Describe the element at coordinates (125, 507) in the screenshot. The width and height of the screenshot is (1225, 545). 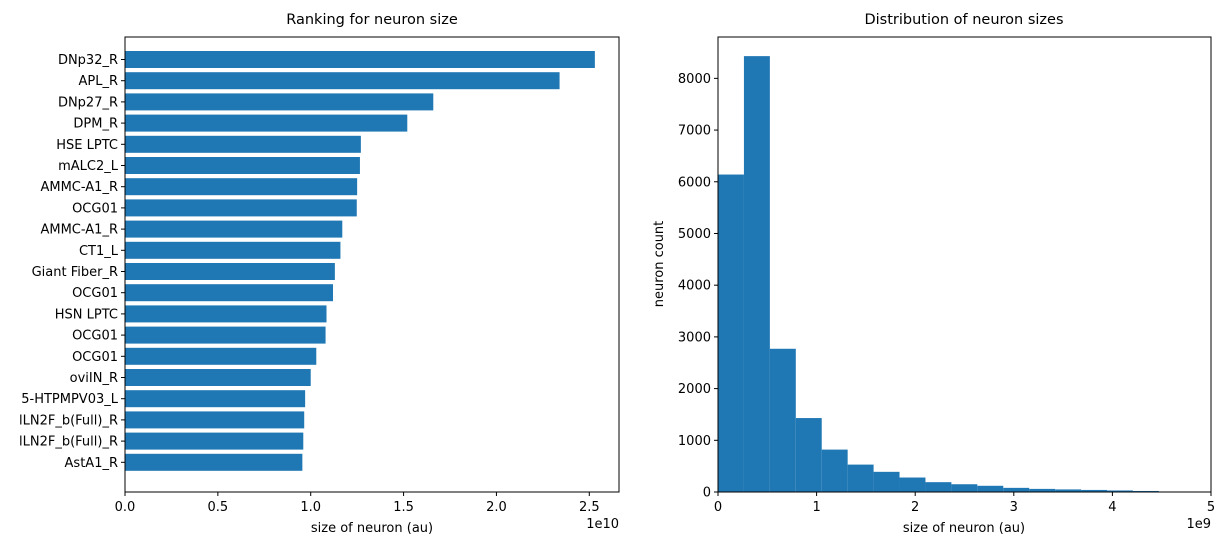
I see `ranking-x-tick-label: 0.0` at that location.